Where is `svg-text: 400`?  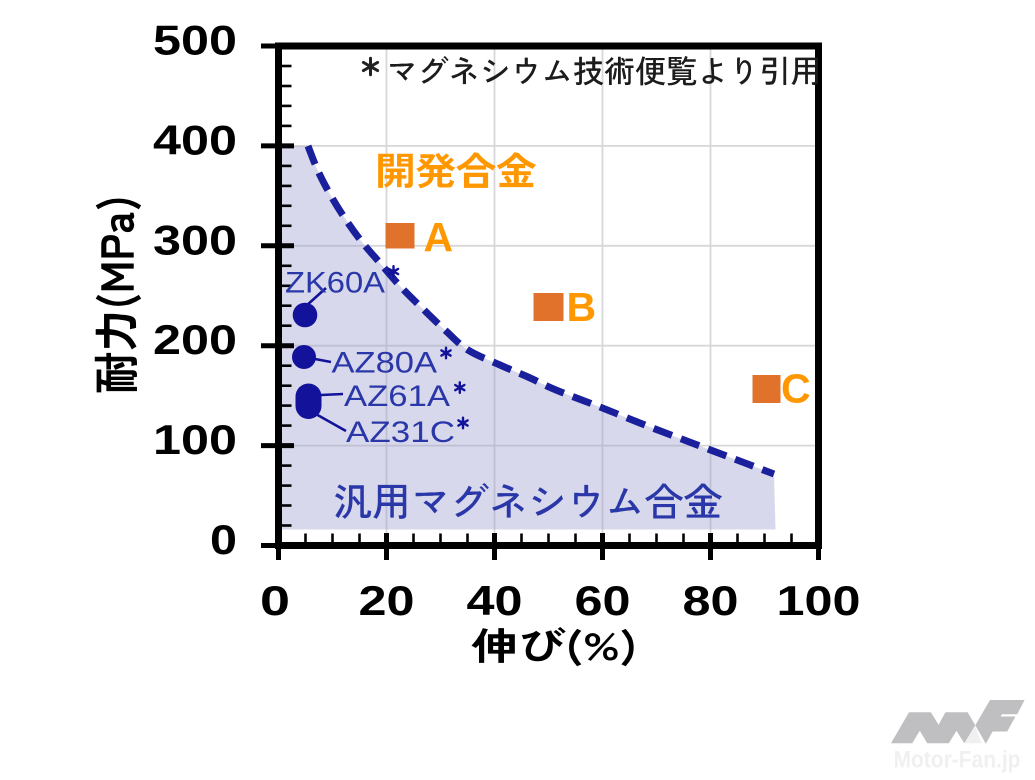 svg-text: 400 is located at coordinates (195, 139).